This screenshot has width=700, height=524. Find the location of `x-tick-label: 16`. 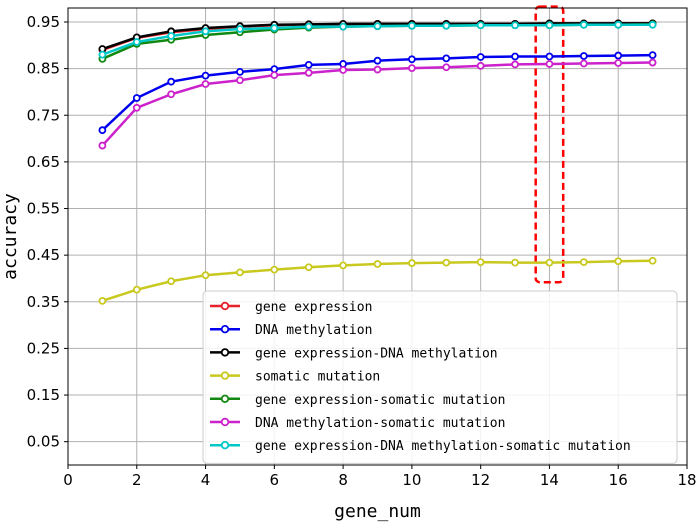

x-tick-label: 16 is located at coordinates (618, 480).